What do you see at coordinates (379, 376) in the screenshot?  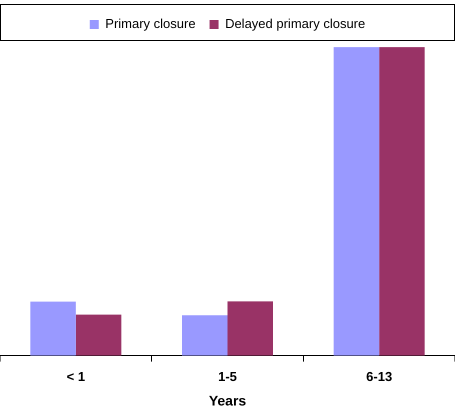 I see `x-tick-label: 6-13` at bounding box center [379, 376].